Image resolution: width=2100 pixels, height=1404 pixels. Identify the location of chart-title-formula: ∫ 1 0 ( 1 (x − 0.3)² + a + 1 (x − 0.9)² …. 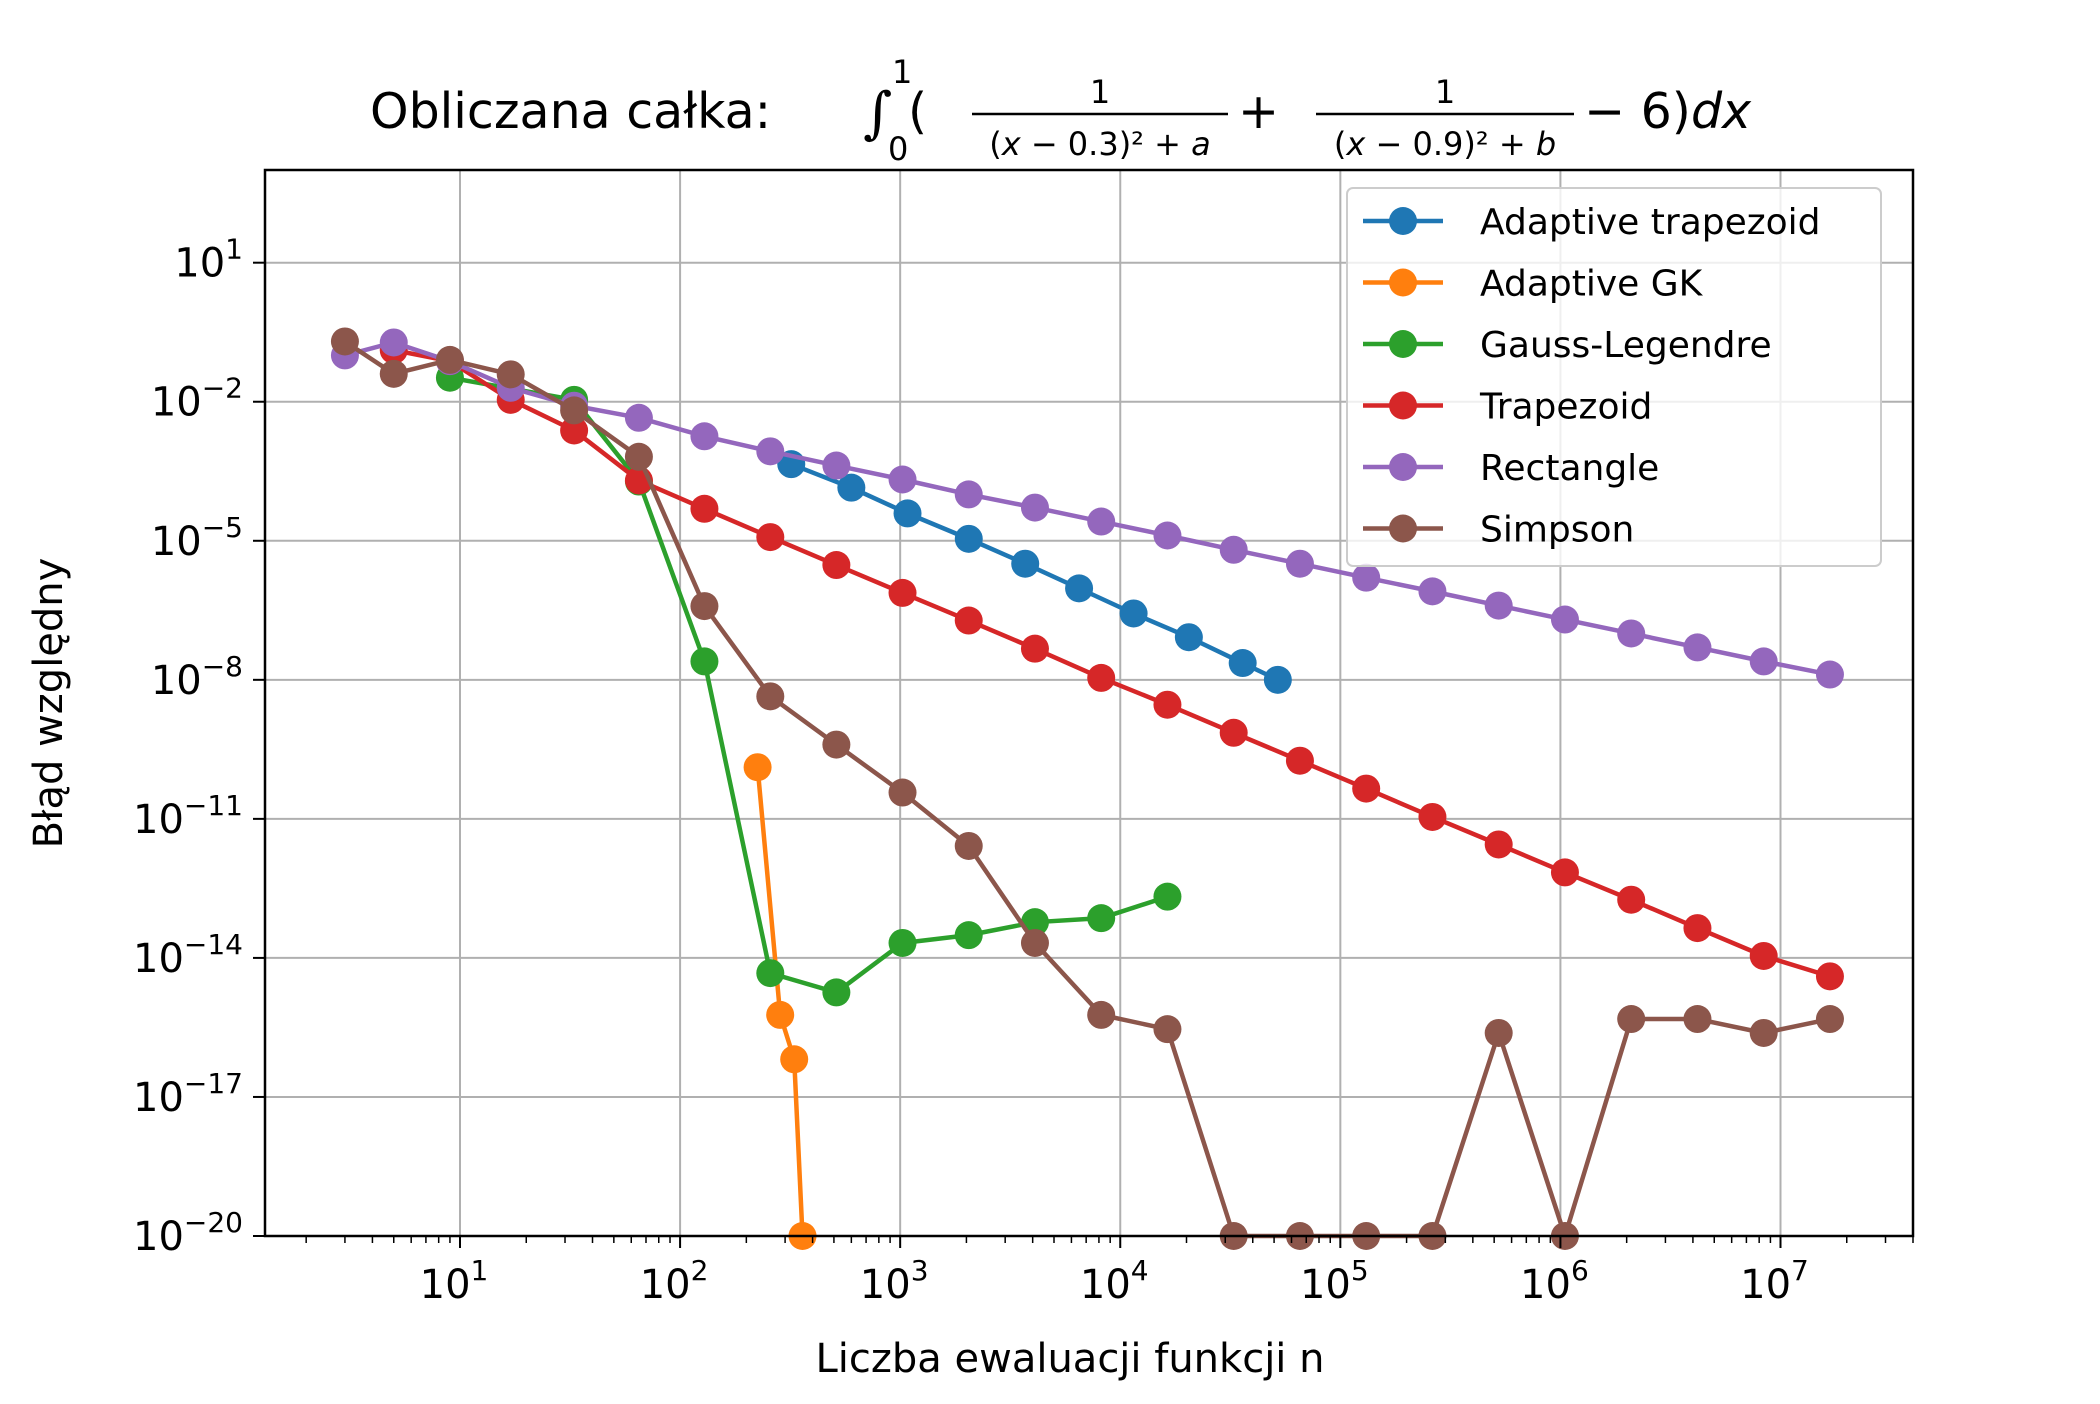
(1307, 110).